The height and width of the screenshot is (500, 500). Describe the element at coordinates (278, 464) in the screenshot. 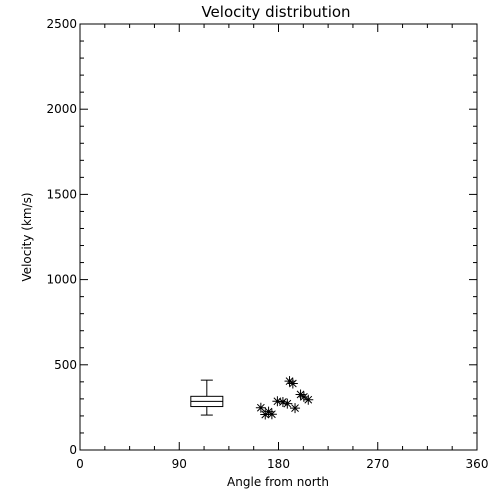

I see `x-tick-label: 180` at that location.